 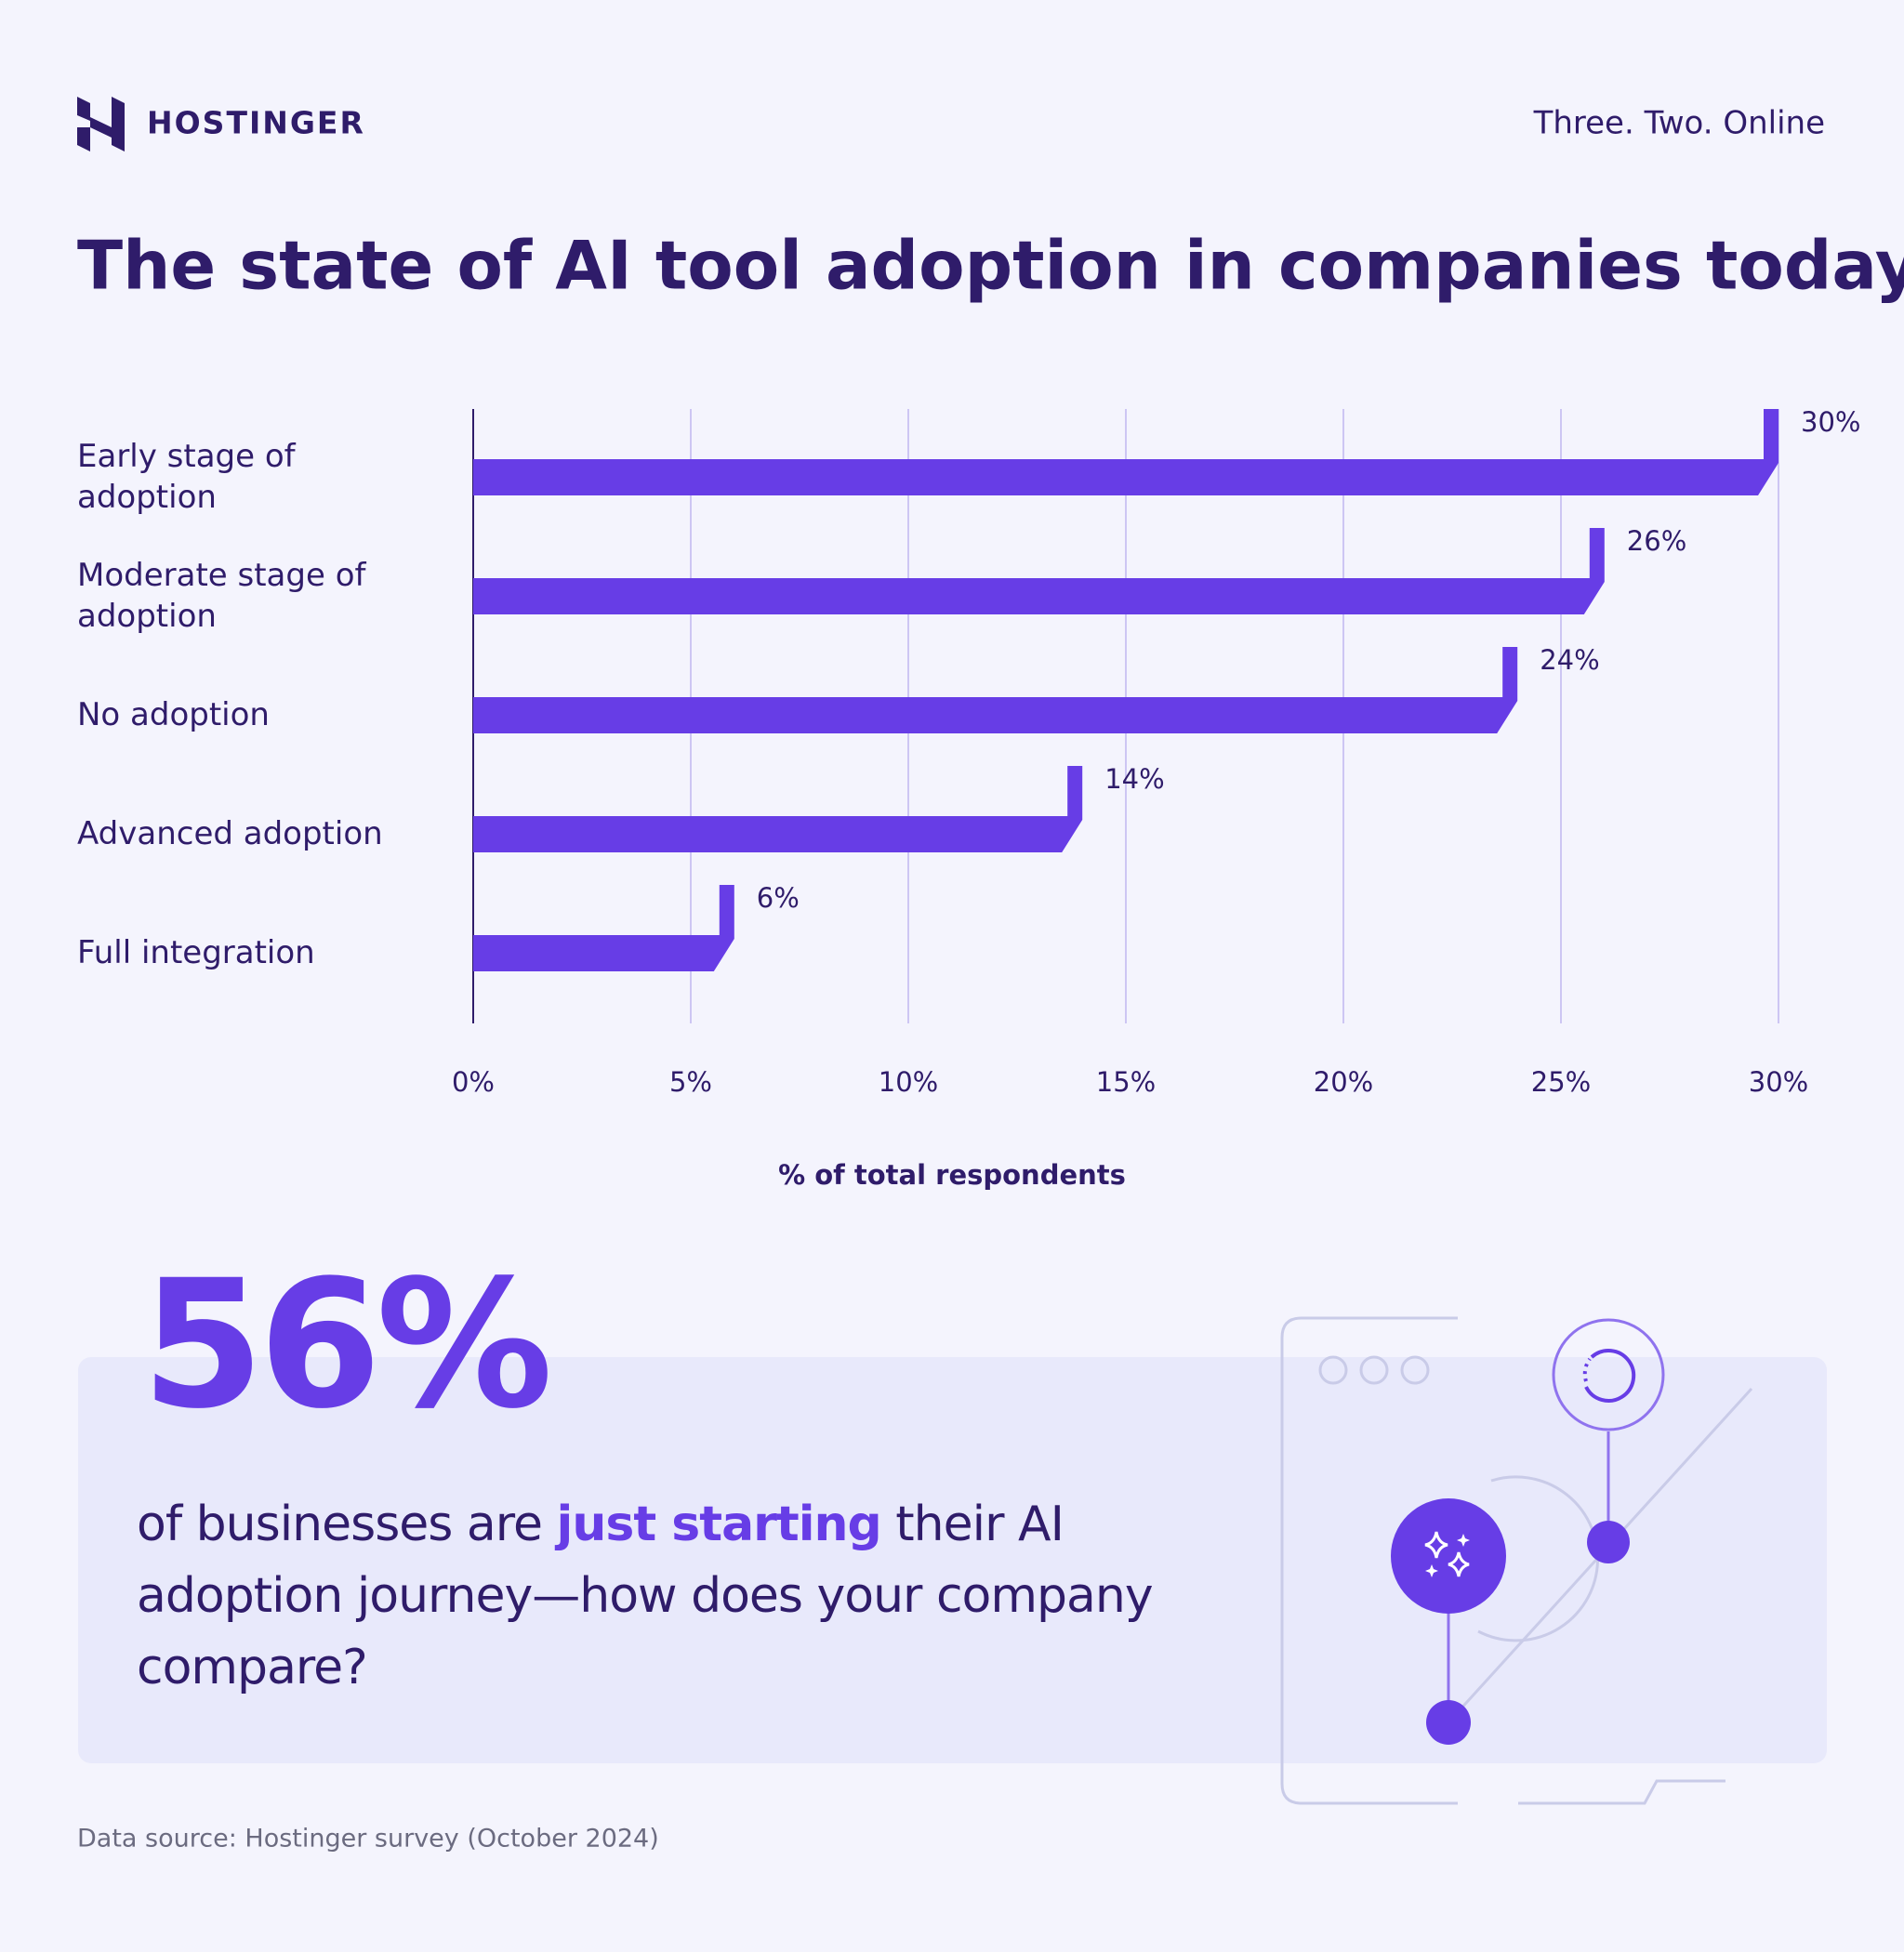 I want to click on x-tick-label: 0%, so click(x=473, y=1082).